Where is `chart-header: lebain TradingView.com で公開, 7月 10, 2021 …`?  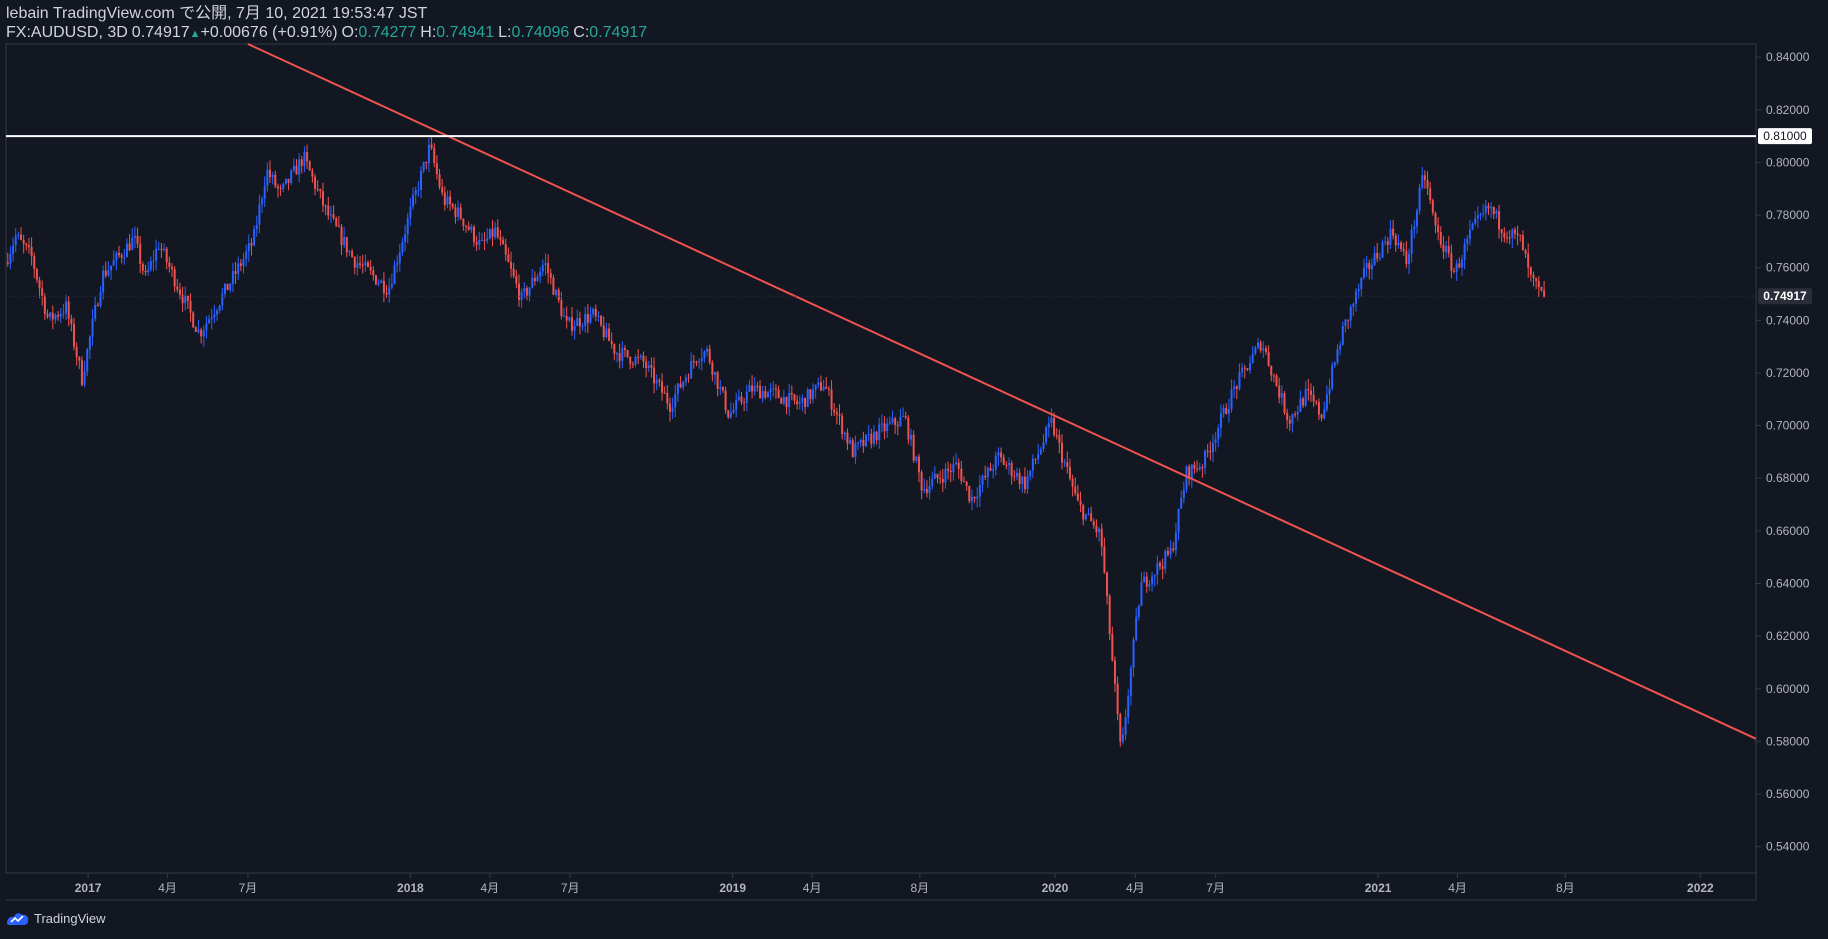 chart-header: lebain TradingView.com で公開, 7月 10, 2021 … is located at coordinates (326, 24).